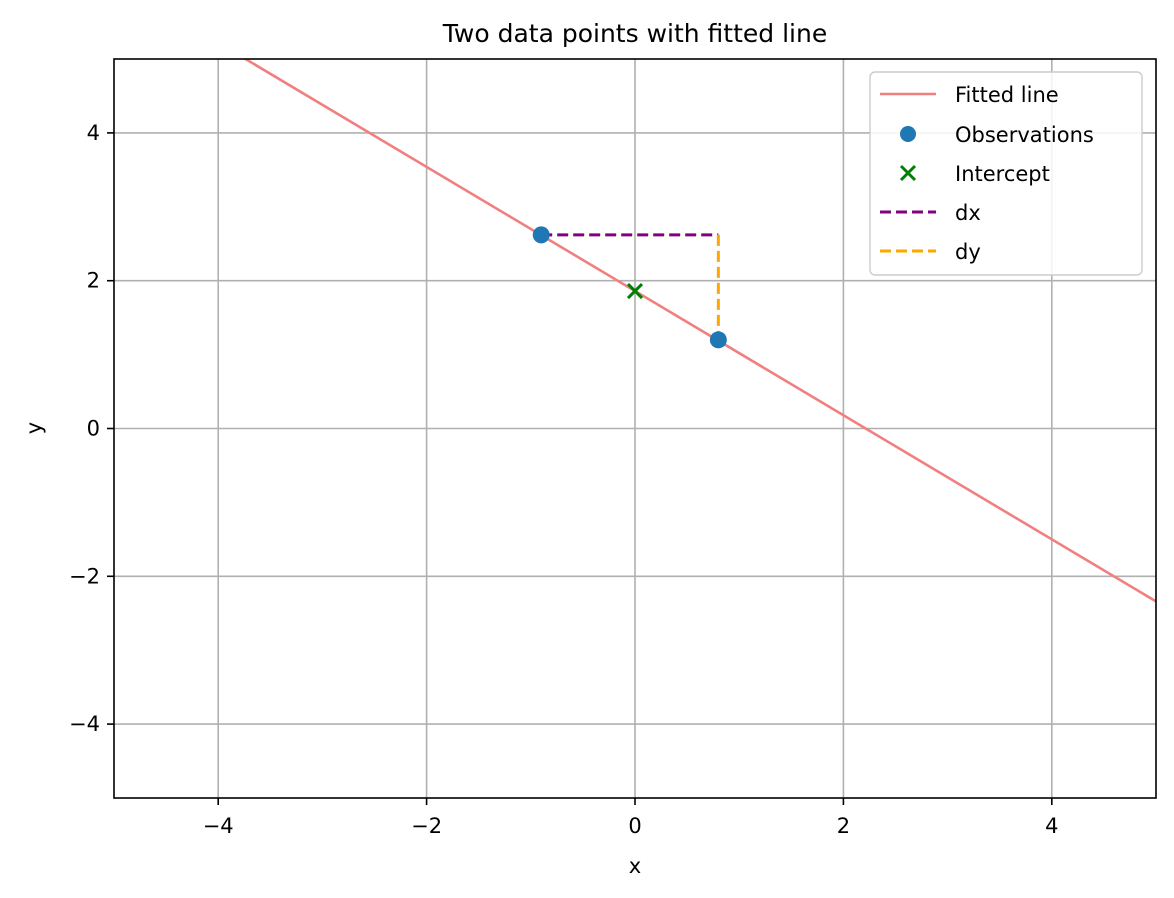  I want to click on x-axis-label: x, so click(635, 866).